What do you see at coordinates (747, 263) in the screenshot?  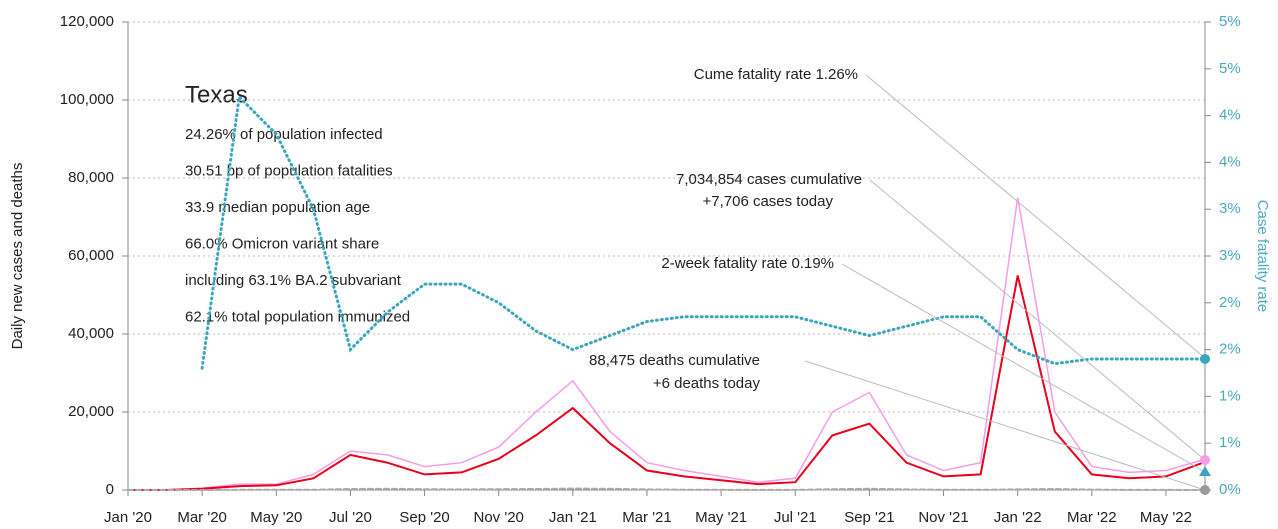 I see `annotation: 2-week fatality rate 0.19%` at bounding box center [747, 263].